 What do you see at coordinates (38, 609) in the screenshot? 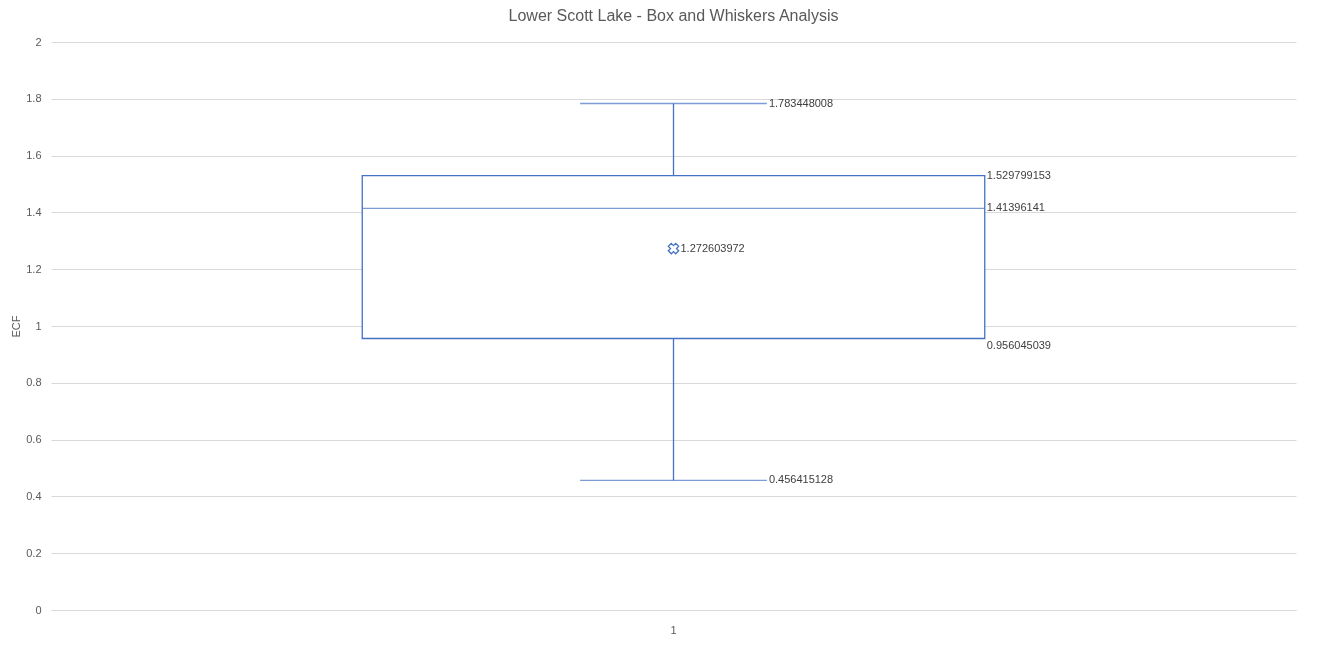
I see `y-tick-label: 0` at bounding box center [38, 609].